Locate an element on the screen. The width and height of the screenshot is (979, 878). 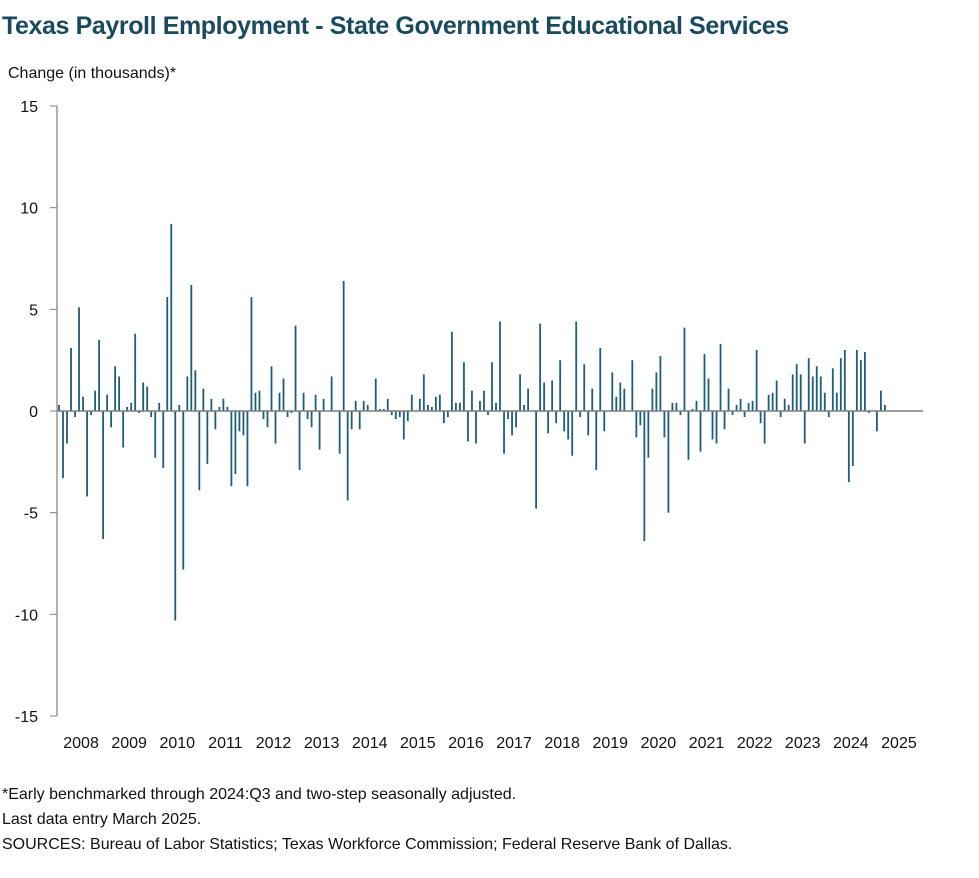
x-tick-label: 2013 is located at coordinates (322, 743).